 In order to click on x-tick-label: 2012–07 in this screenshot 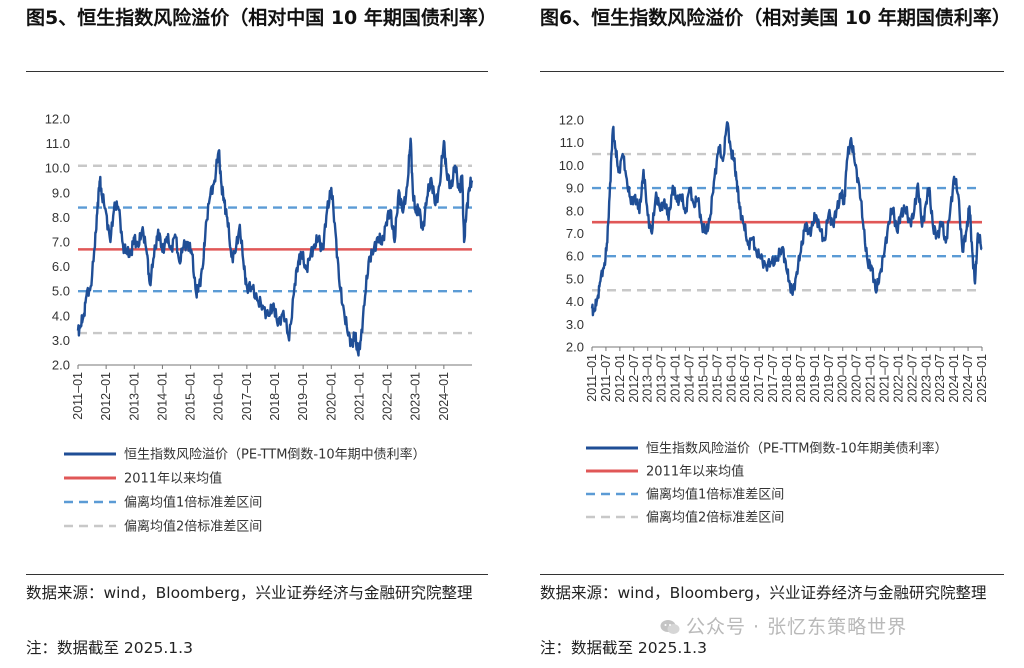, I will do `click(634, 378)`.